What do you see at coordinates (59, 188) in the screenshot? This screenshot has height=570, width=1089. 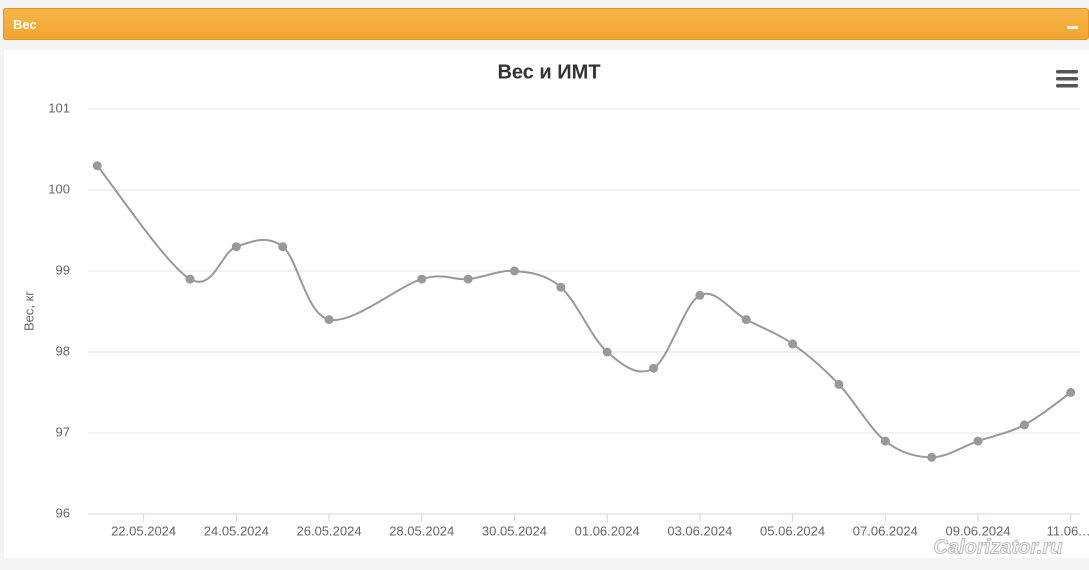 I see `y-tick-label: 100` at bounding box center [59, 188].